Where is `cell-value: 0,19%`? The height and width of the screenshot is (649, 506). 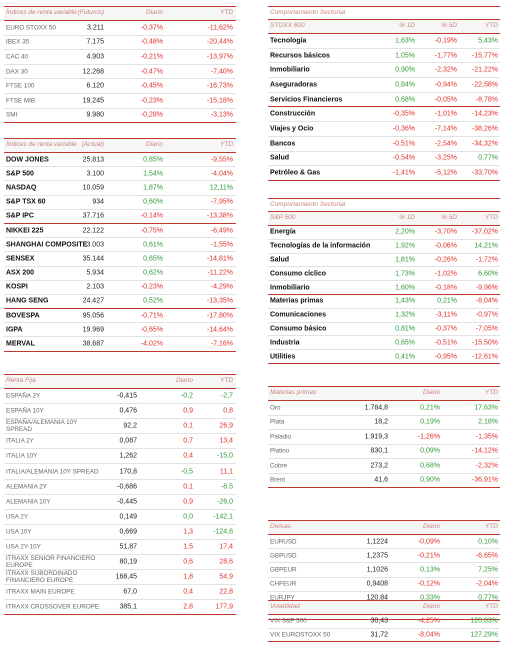
cell-value: 0,19% is located at coordinates (430, 422).